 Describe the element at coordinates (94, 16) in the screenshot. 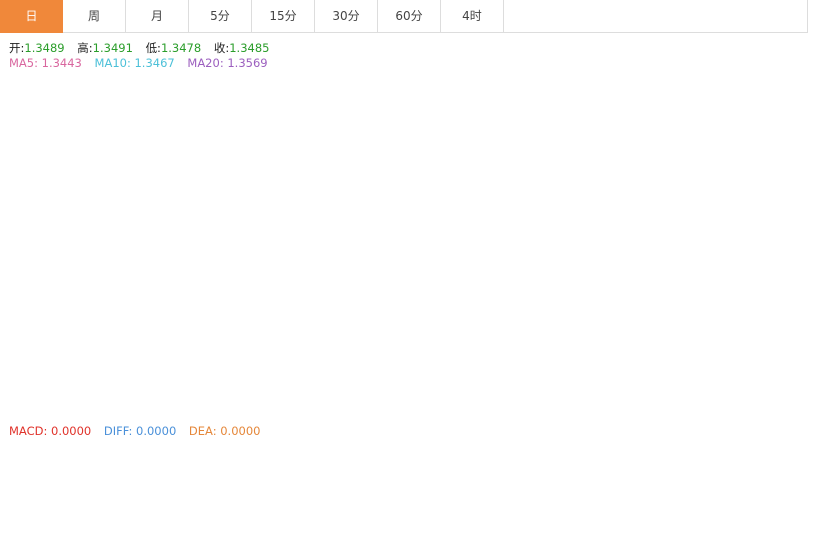

I see `tab-1: 周` at that location.